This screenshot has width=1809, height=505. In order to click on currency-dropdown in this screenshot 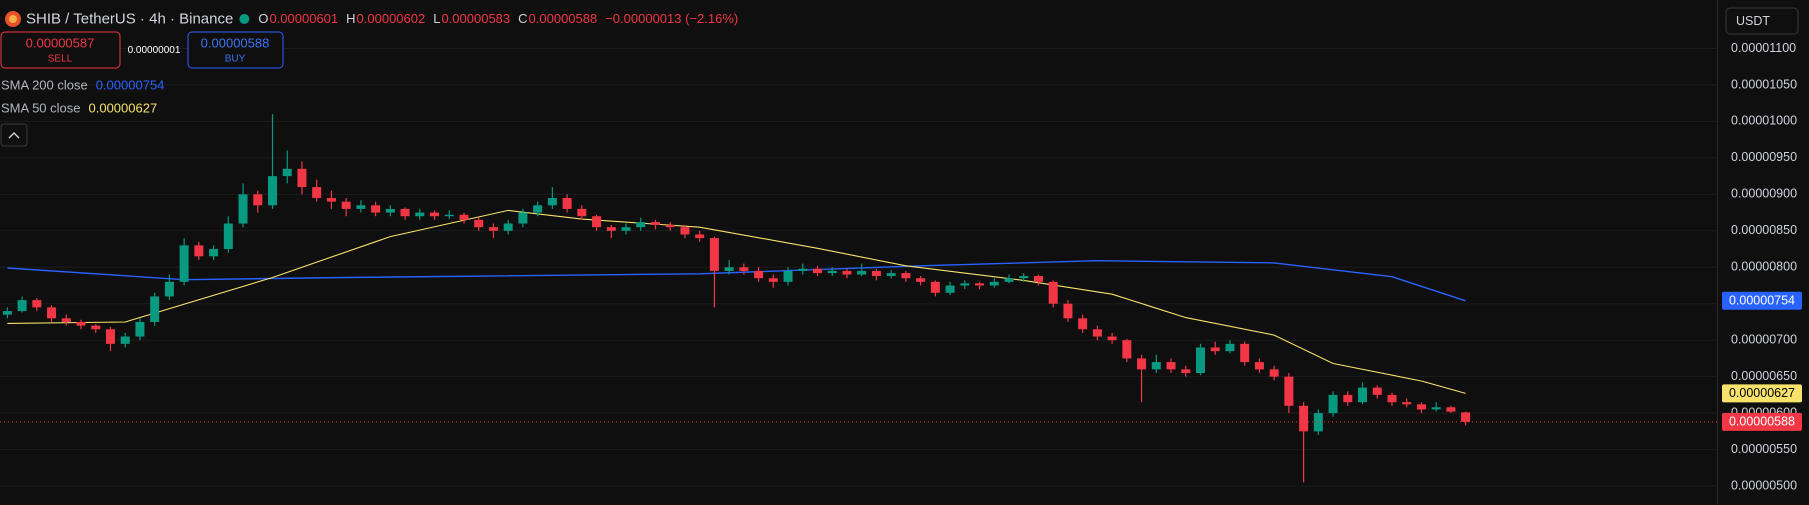, I will do `click(1762, 21)`.